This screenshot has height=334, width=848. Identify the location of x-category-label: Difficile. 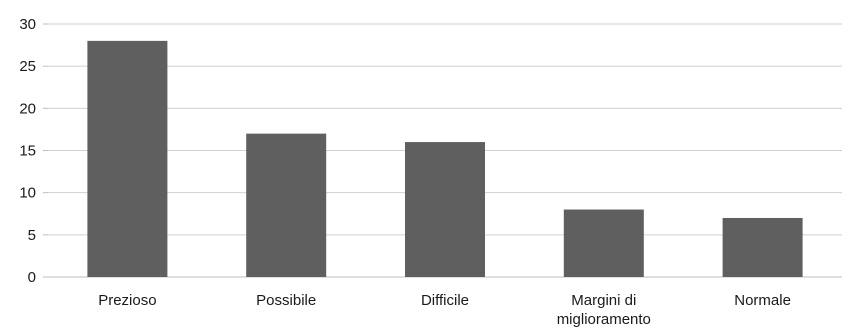
(445, 300).